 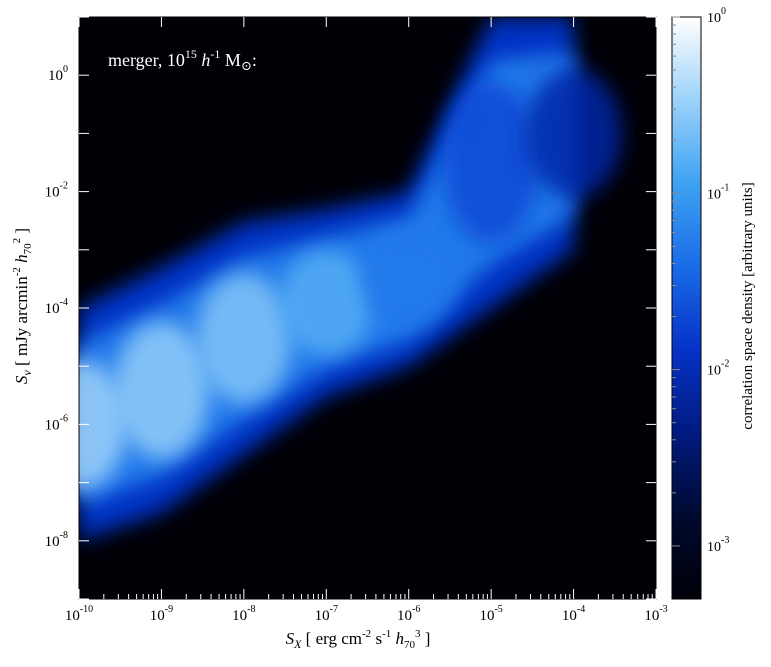 What do you see at coordinates (56, 191) in the screenshot?
I see `y-tick-label: 10⁻²` at bounding box center [56, 191].